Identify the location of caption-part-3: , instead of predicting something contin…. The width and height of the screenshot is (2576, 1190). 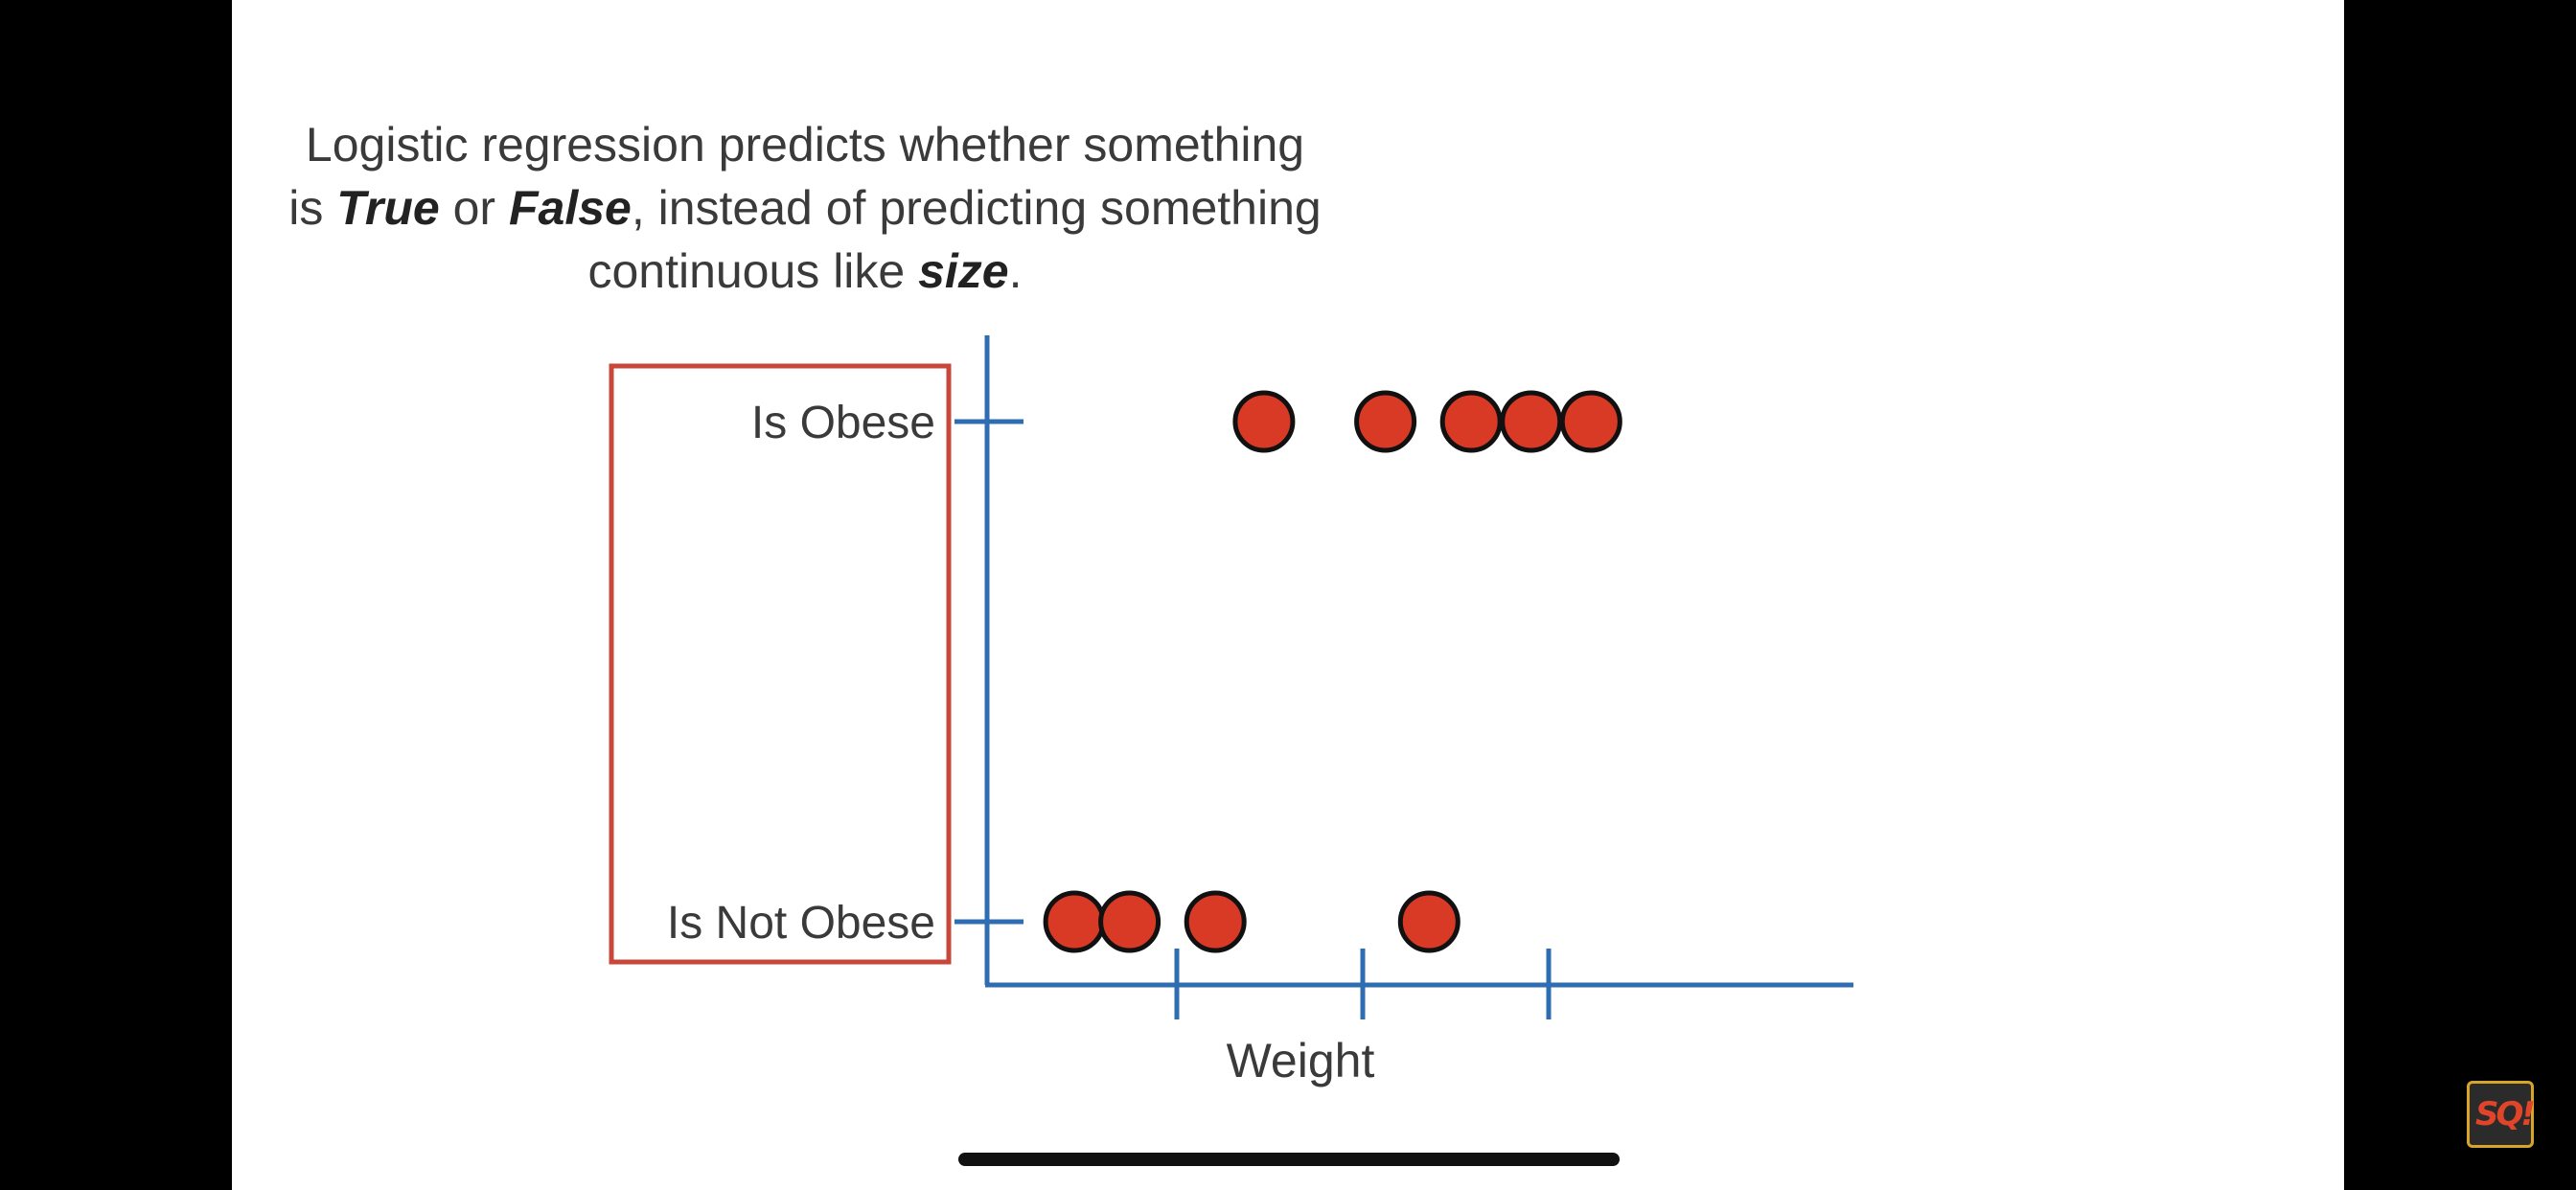
(954, 240).